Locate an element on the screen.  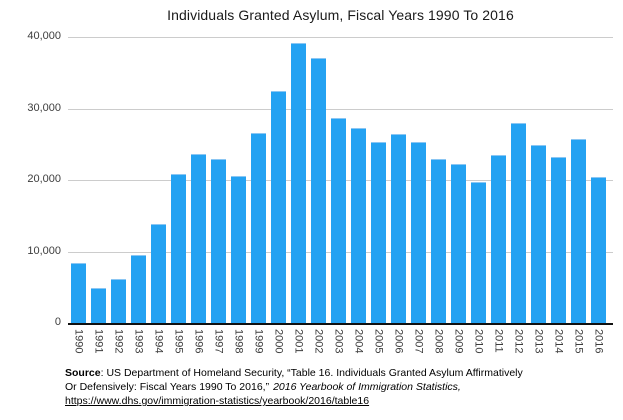
bar-2012 is located at coordinates (518, 222).